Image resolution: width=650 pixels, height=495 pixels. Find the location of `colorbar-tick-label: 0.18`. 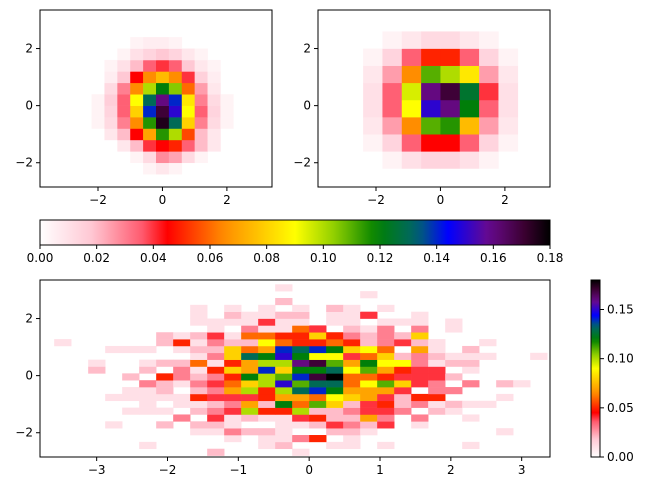

colorbar-tick-label: 0.18 is located at coordinates (550, 258).